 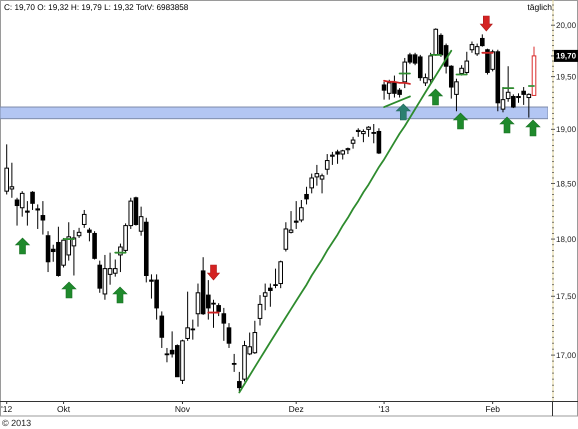 I want to click on y-tick-label: 19,70, so click(x=566, y=56).